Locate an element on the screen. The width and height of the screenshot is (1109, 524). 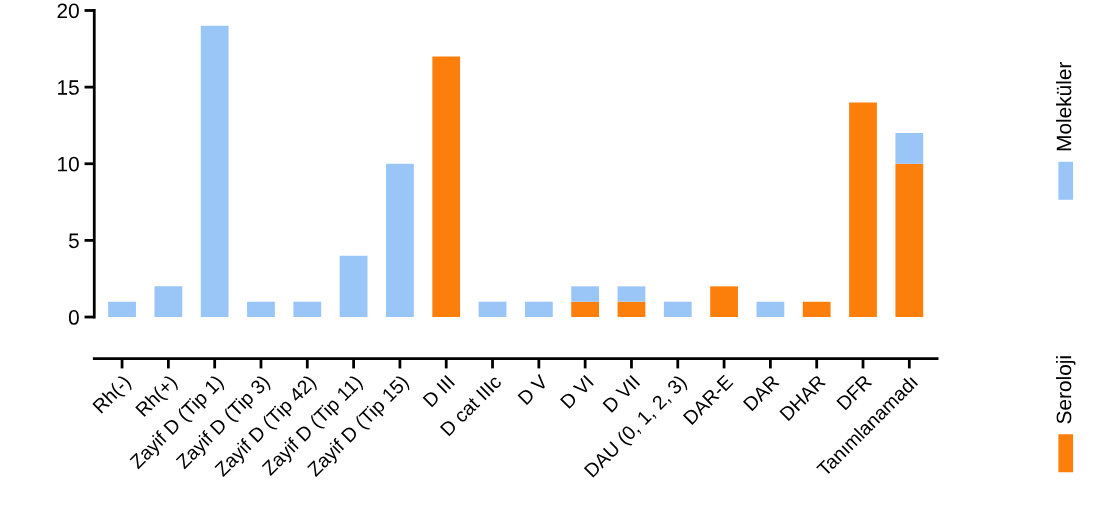
text: Moleküler is located at coordinates (1064, 106).